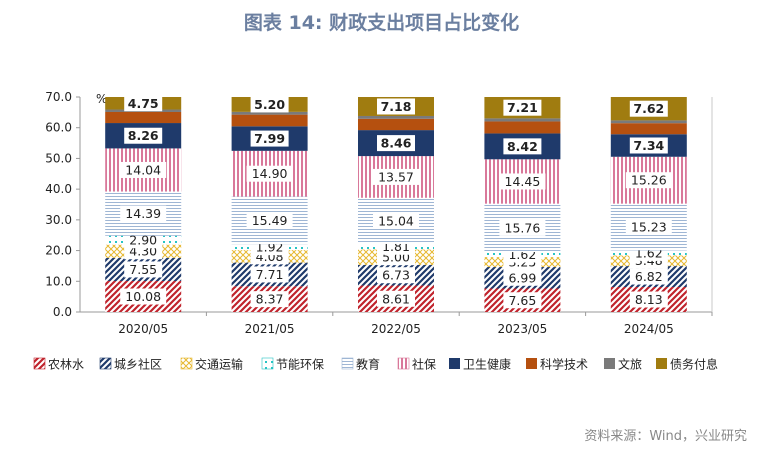 This screenshot has width=763, height=456. I want to click on legend-item: 交通运输, so click(211, 364).